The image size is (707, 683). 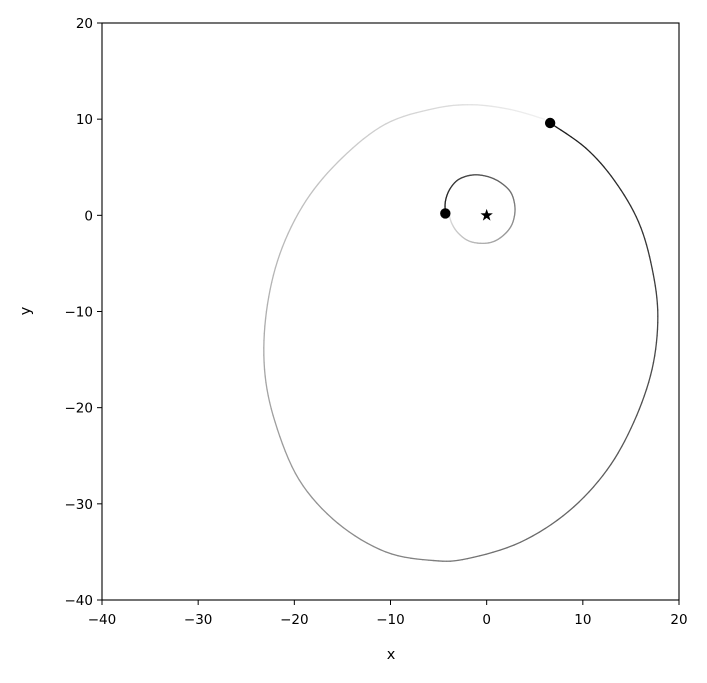 I want to click on y-tick-label: 10, so click(x=84, y=120).